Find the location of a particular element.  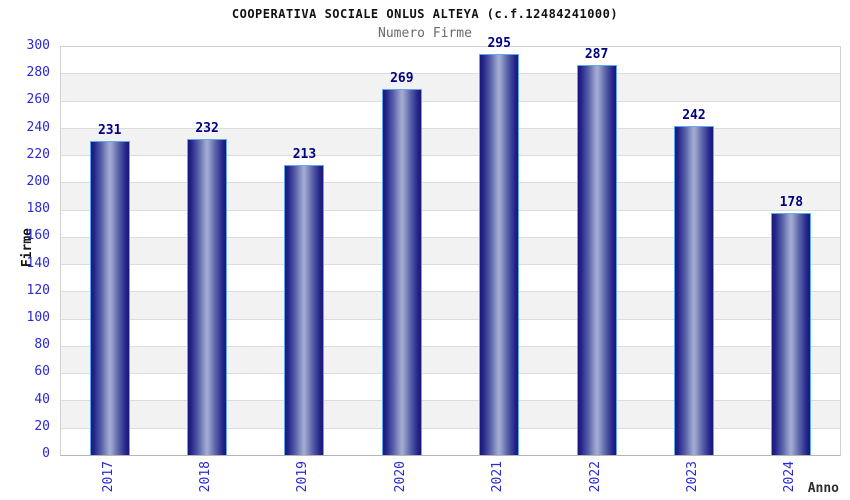

x-tick-slot: 2019 is located at coordinates (303, 480).